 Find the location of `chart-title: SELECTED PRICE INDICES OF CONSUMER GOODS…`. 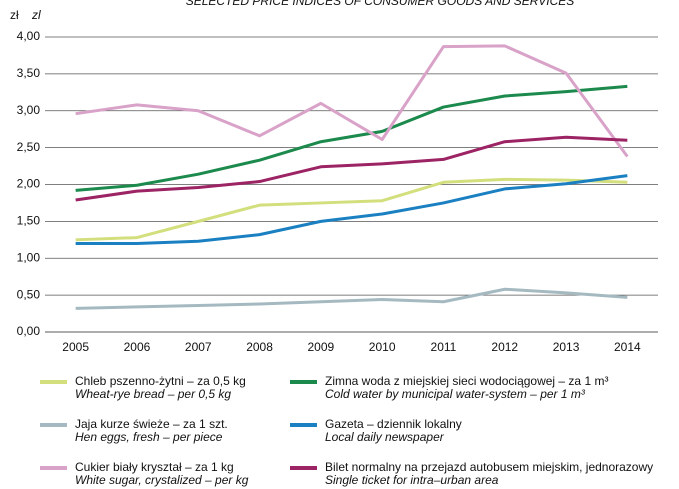

chart-title: SELECTED PRICE INDICES OF CONSUMER GOODS… is located at coordinates (380, 4).